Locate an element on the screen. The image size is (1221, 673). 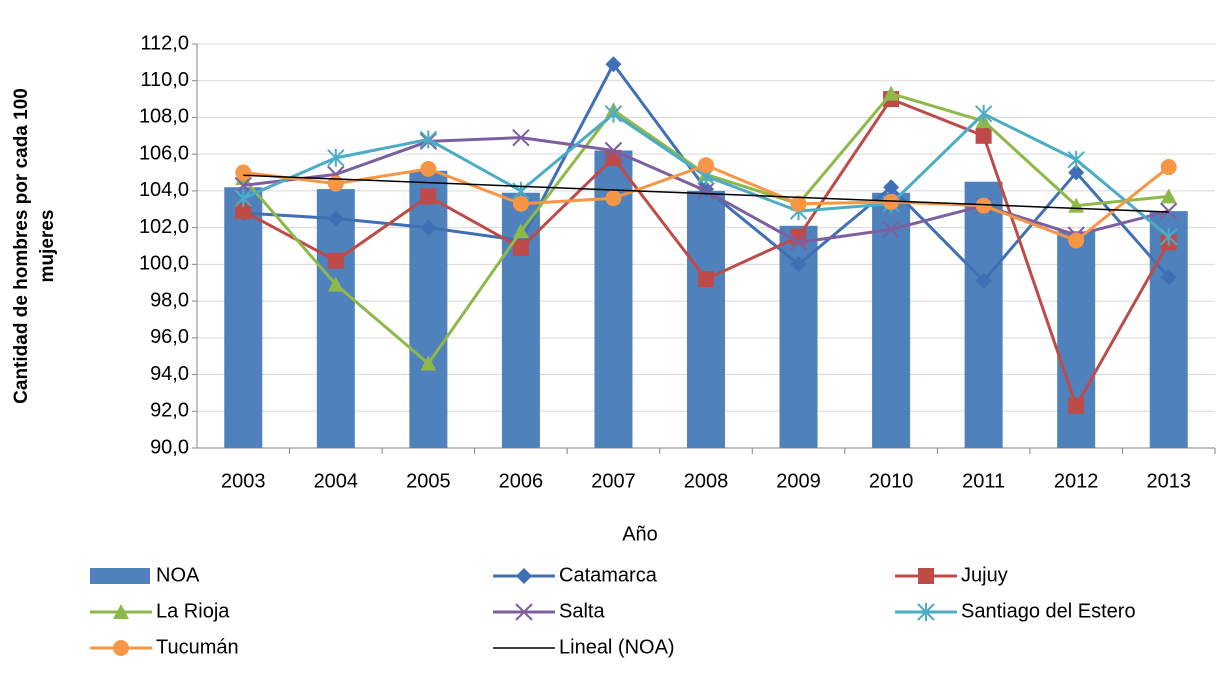
y-tick-label: 94,0 is located at coordinates (169, 374).